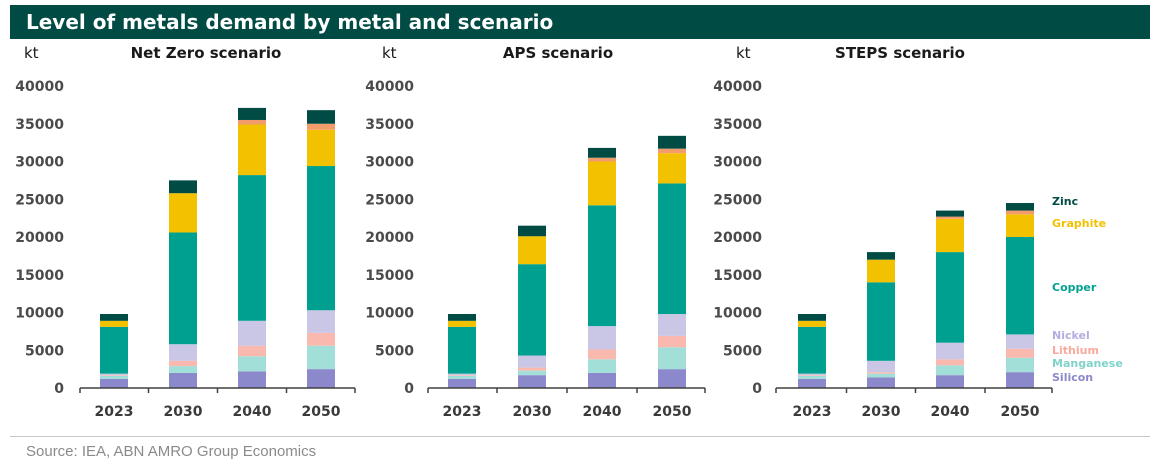 This screenshot has height=467, width=1170. I want to click on source-divider, so click(580, 436).